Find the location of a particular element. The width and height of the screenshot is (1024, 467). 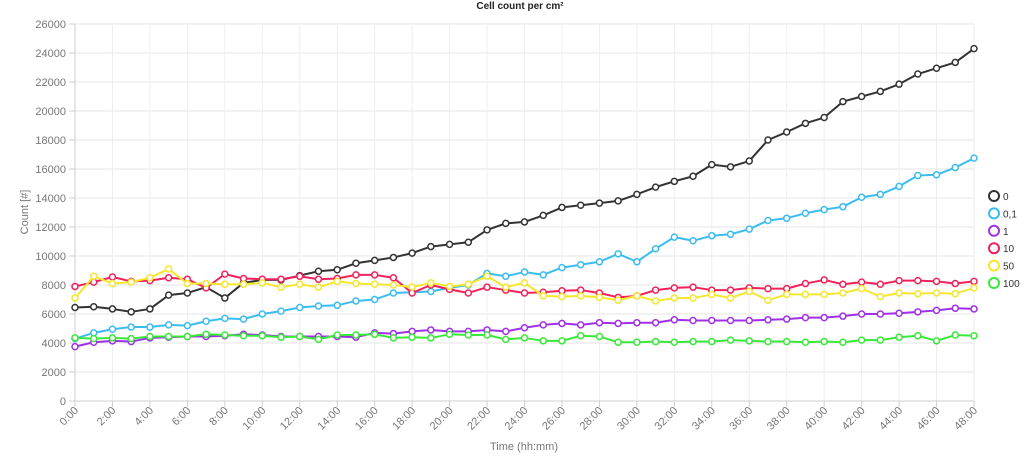

legend-item-10: 10 is located at coordinates (1001, 248).